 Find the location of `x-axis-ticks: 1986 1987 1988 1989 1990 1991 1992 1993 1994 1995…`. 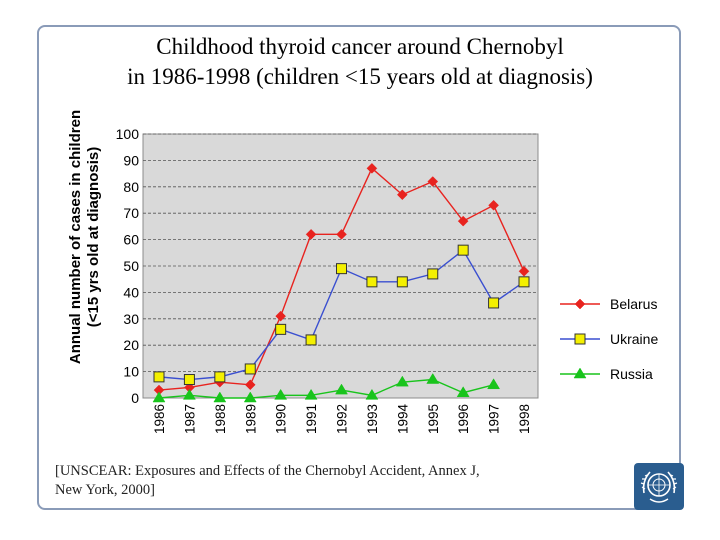

x-axis-ticks: 1986 1987 1988 1989 1990 1991 1992 1993 1994 1995… is located at coordinates (342, 419).